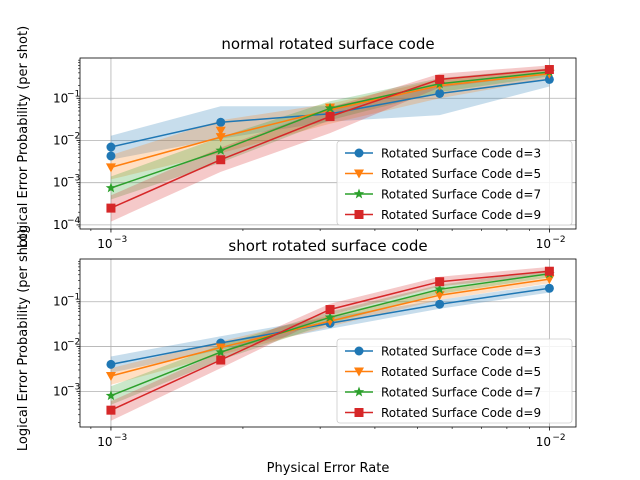 The image size is (640, 480). What do you see at coordinates (327, 44) in the screenshot?
I see `chart-title-normal: normal rotated surface code` at bounding box center [327, 44].